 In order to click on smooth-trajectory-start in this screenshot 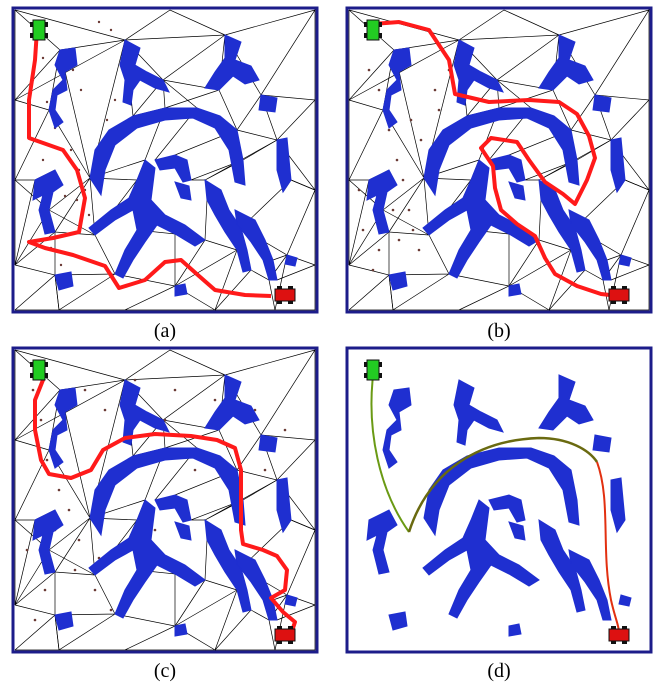, I will do `click(390, 454)`.